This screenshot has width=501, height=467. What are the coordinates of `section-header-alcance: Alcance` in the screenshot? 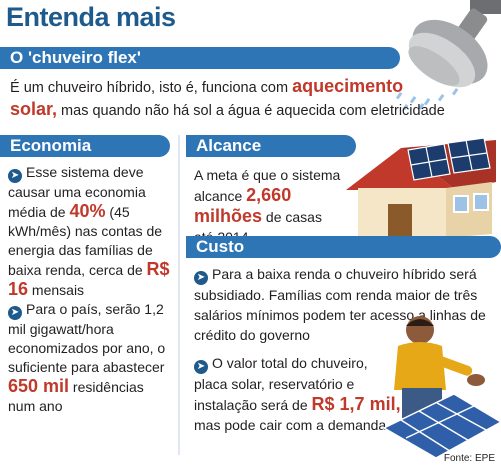 It's located at (271, 146).